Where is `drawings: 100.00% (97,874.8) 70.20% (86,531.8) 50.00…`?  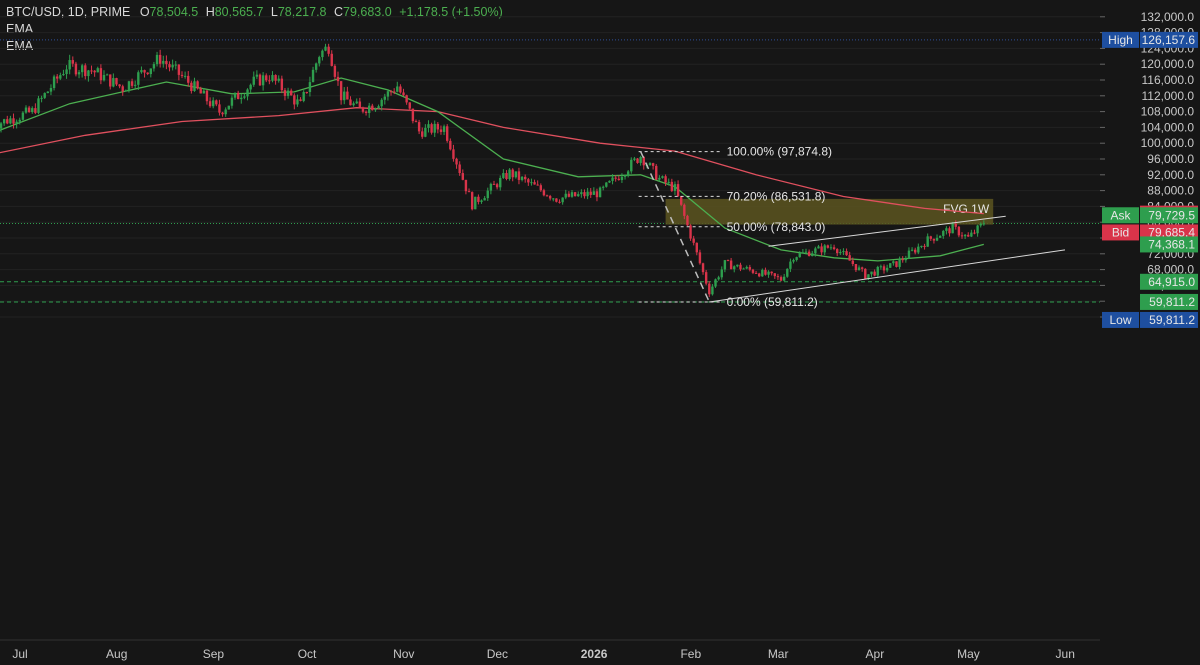
drawings: 100.00% (97,874.8) 70.20% (86,531.8) 50.00… is located at coordinates (852, 227).